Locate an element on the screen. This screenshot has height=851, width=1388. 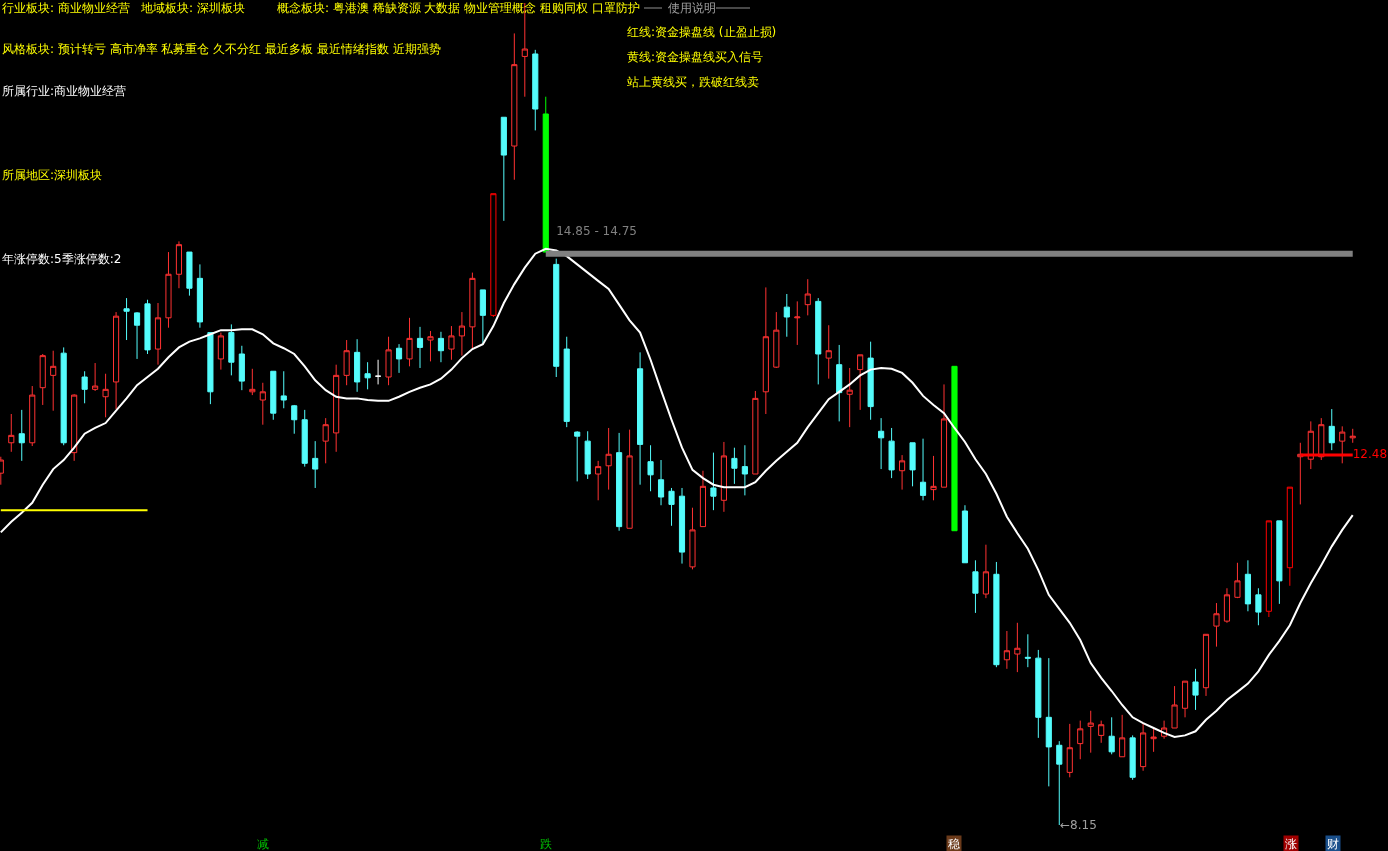
series-label: 12.48 is located at coordinates (1370, 454).